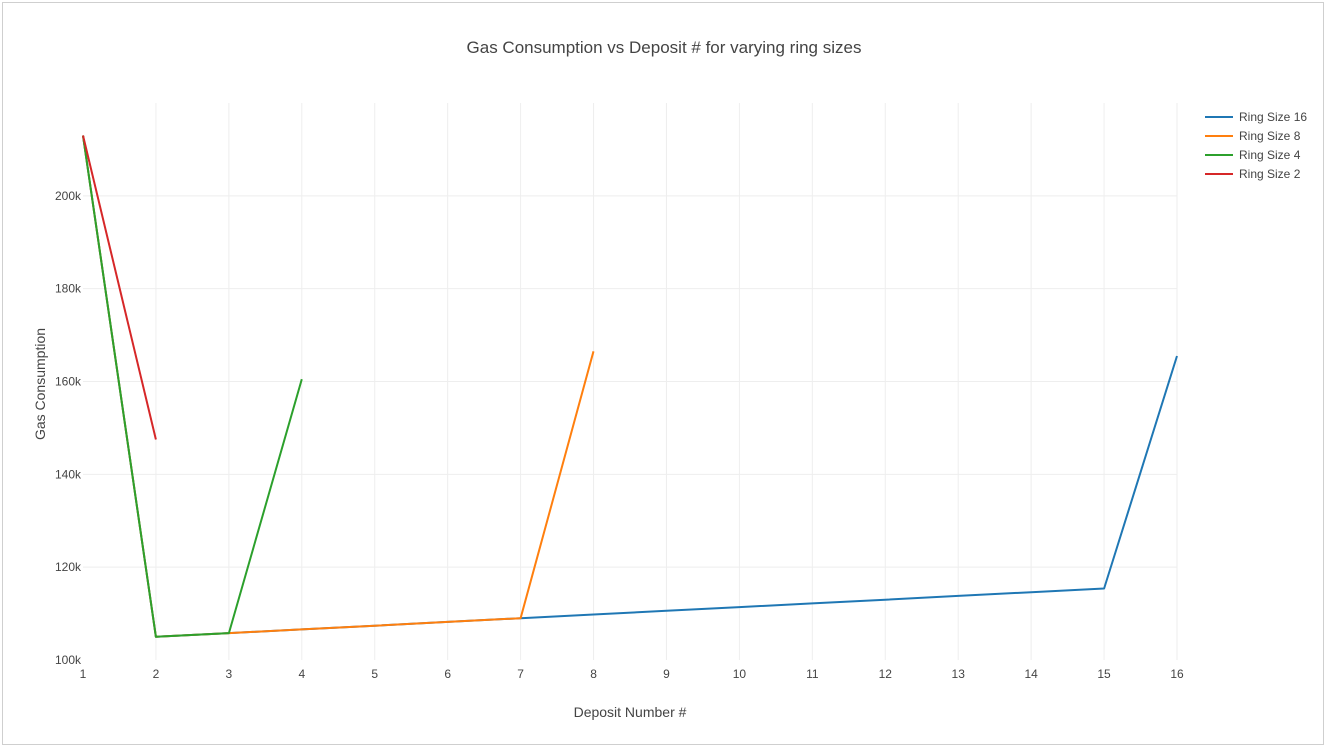  Describe the element at coordinates (156, 674) in the screenshot. I see `x-tick-label: 2` at that location.